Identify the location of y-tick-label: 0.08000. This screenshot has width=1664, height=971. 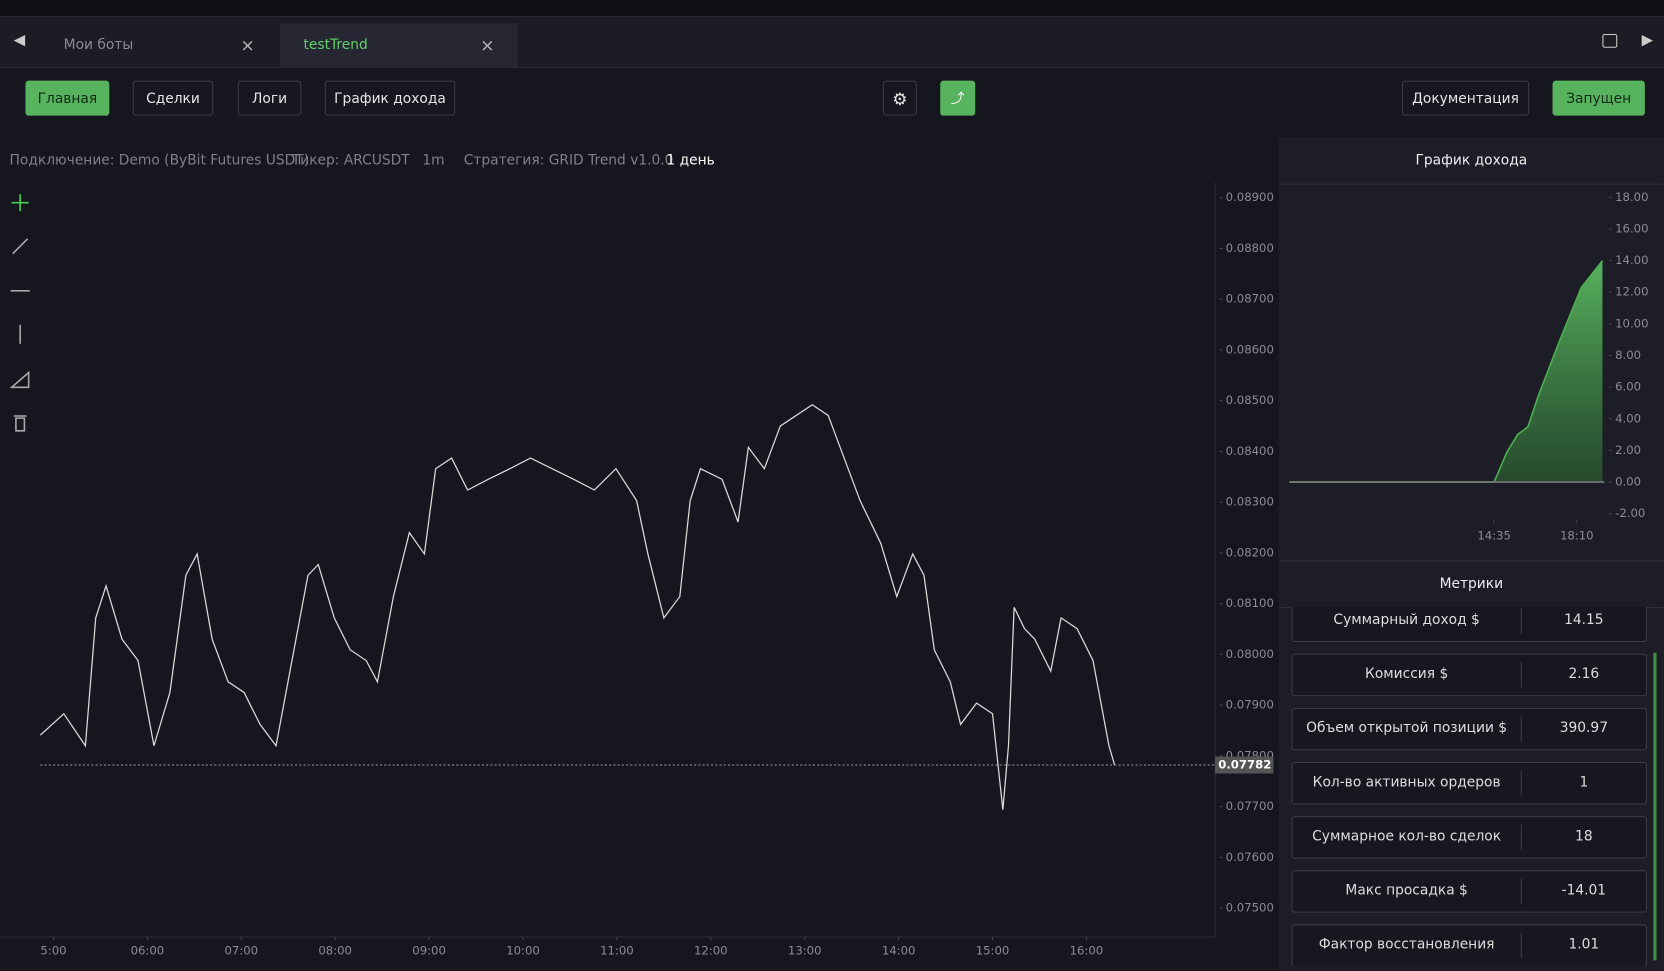
(1250, 654).